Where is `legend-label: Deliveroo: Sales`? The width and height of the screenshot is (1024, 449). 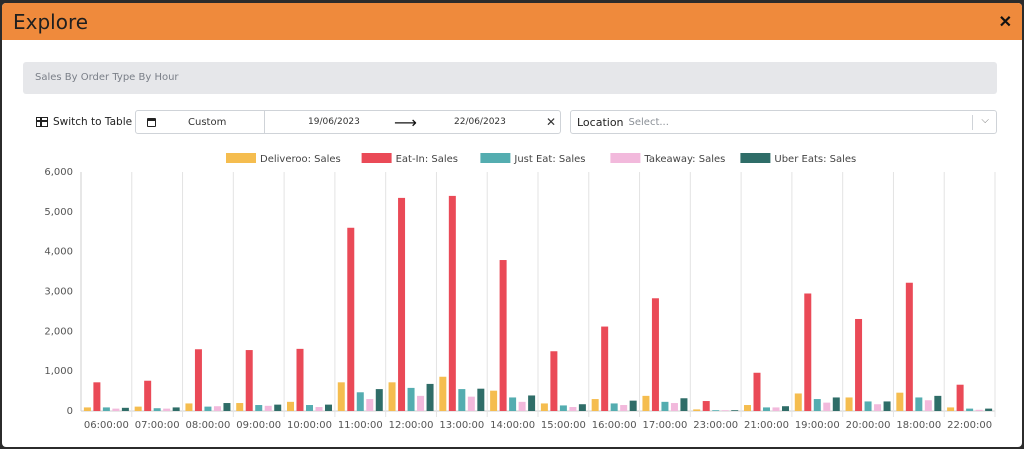 legend-label: Deliveroo: Sales is located at coordinates (300, 159).